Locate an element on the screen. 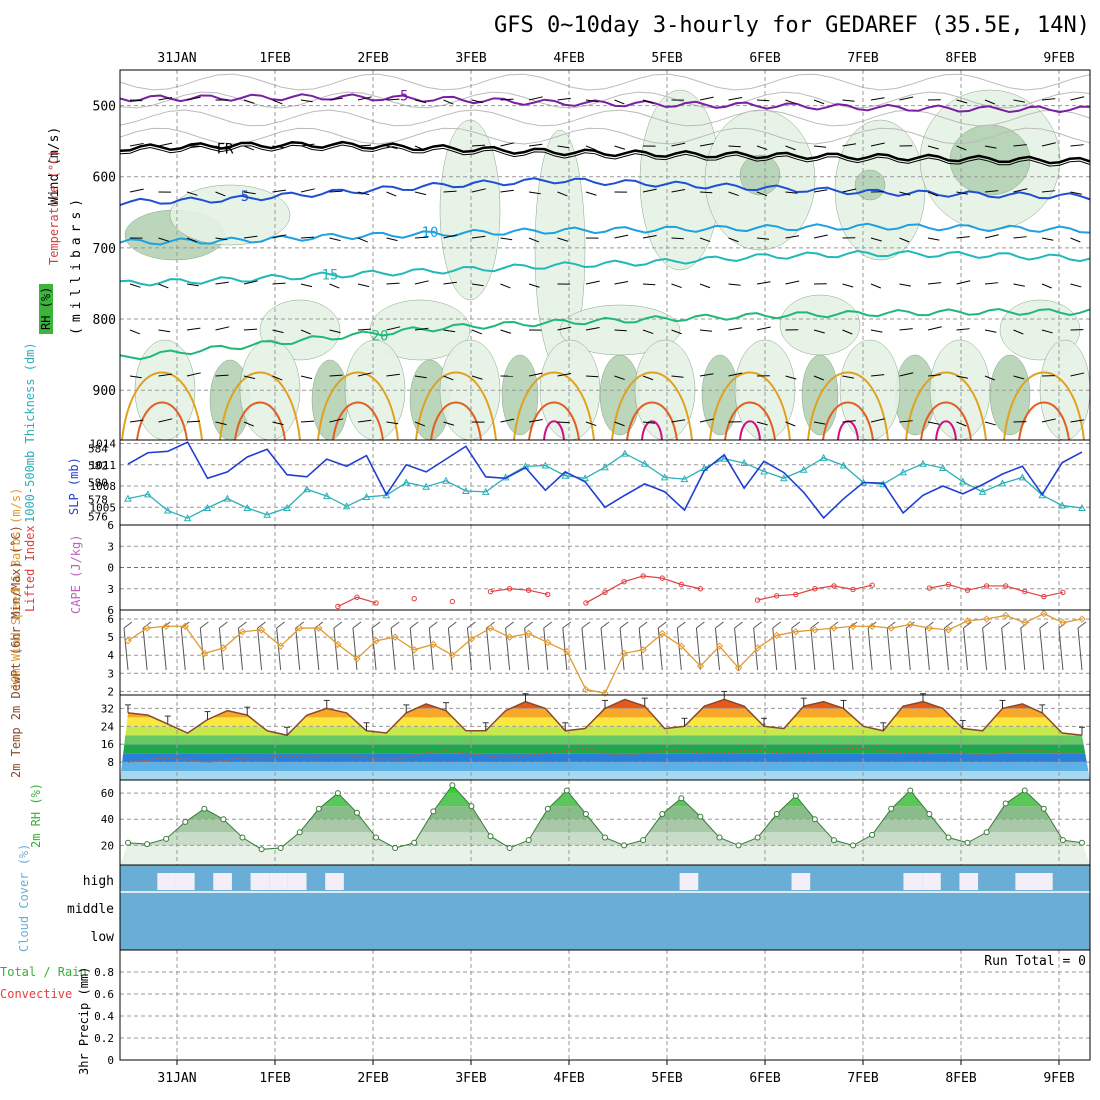  wind-tick: 6 is located at coordinates (110, 619).